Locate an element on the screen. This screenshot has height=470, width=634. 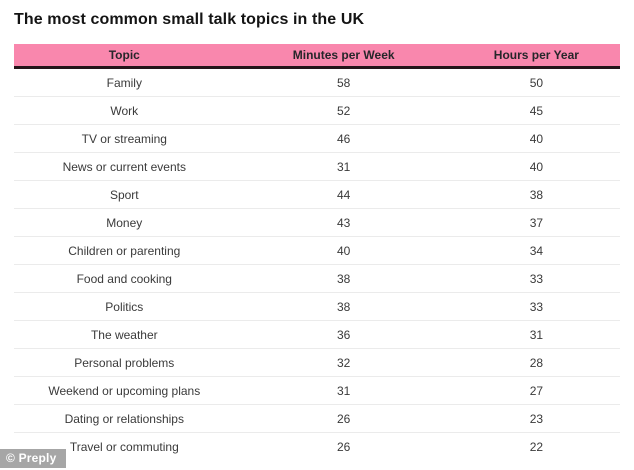
table-row: Travel or commuting 26 22 is located at coordinates (317, 446).